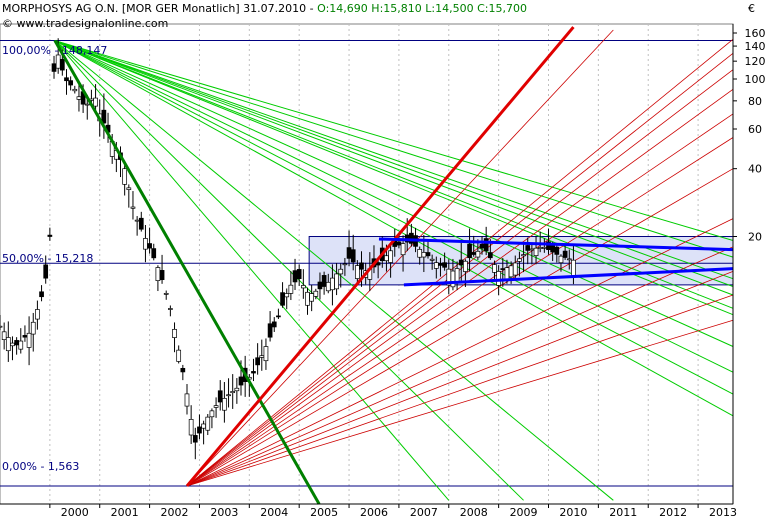 The image size is (769, 520). What do you see at coordinates (755, 79) in the screenshot?
I see `y-tick-label: 100` at bounding box center [755, 79].